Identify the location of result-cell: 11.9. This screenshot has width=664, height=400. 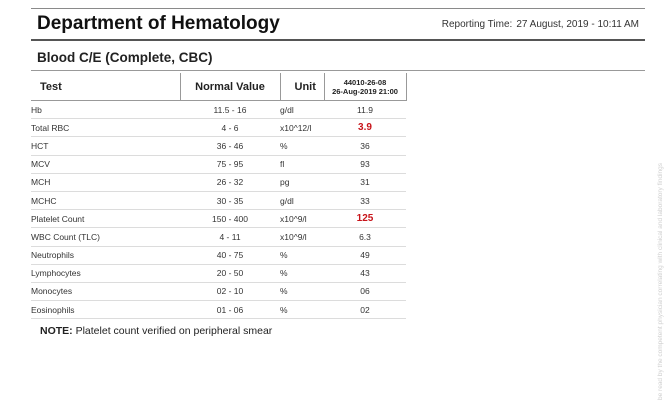
(365, 110).